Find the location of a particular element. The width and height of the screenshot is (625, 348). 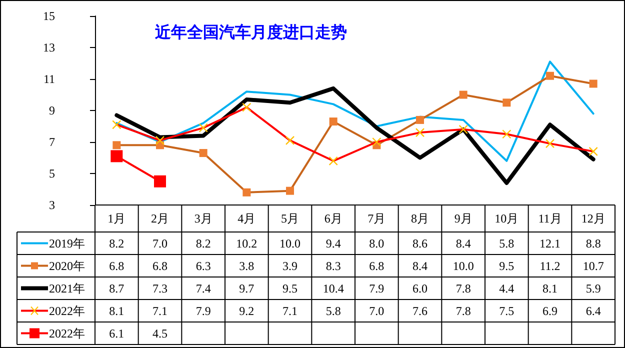

data-label: 6.4 is located at coordinates (593, 311).